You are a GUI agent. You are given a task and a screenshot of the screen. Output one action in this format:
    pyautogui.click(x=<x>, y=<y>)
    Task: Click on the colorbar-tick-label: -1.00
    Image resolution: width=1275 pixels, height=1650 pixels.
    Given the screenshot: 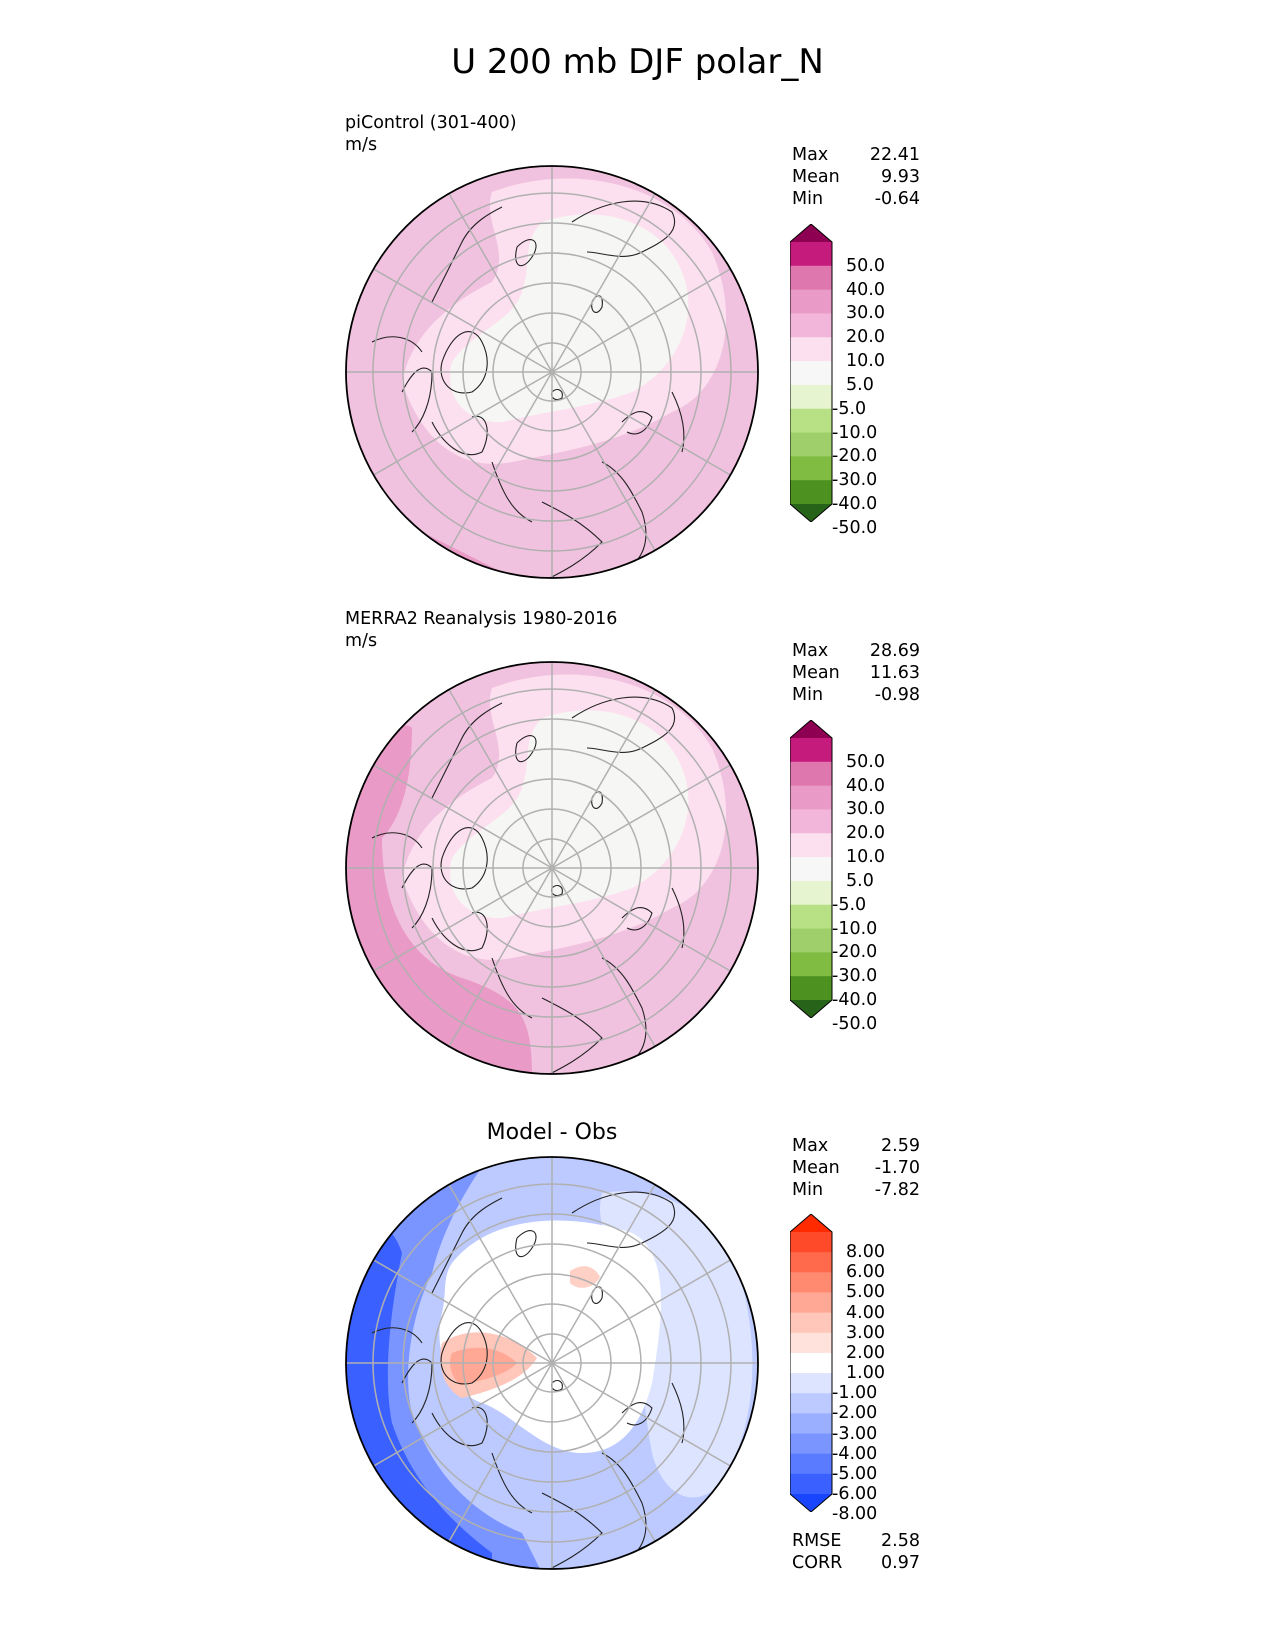 What is the action you would take?
    pyautogui.click(x=855, y=1393)
    